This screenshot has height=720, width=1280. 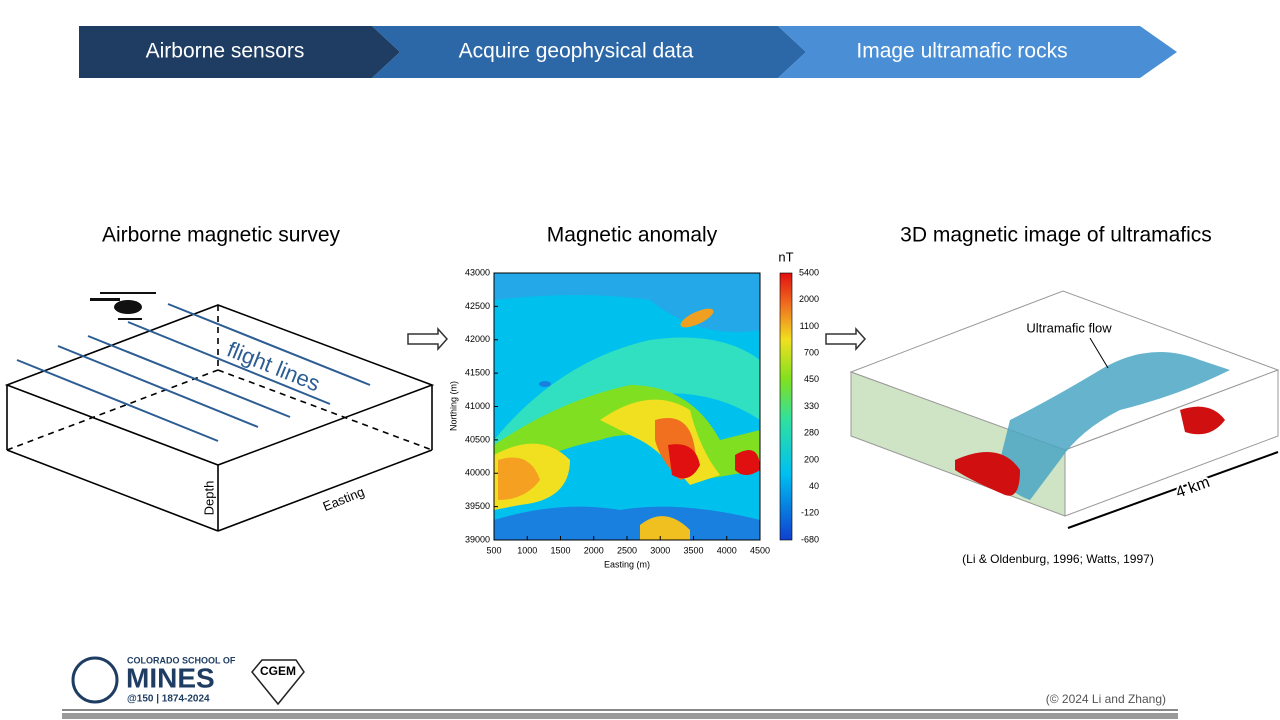 What do you see at coordinates (123, 306) in the screenshot?
I see `helicopter-icon` at bounding box center [123, 306].